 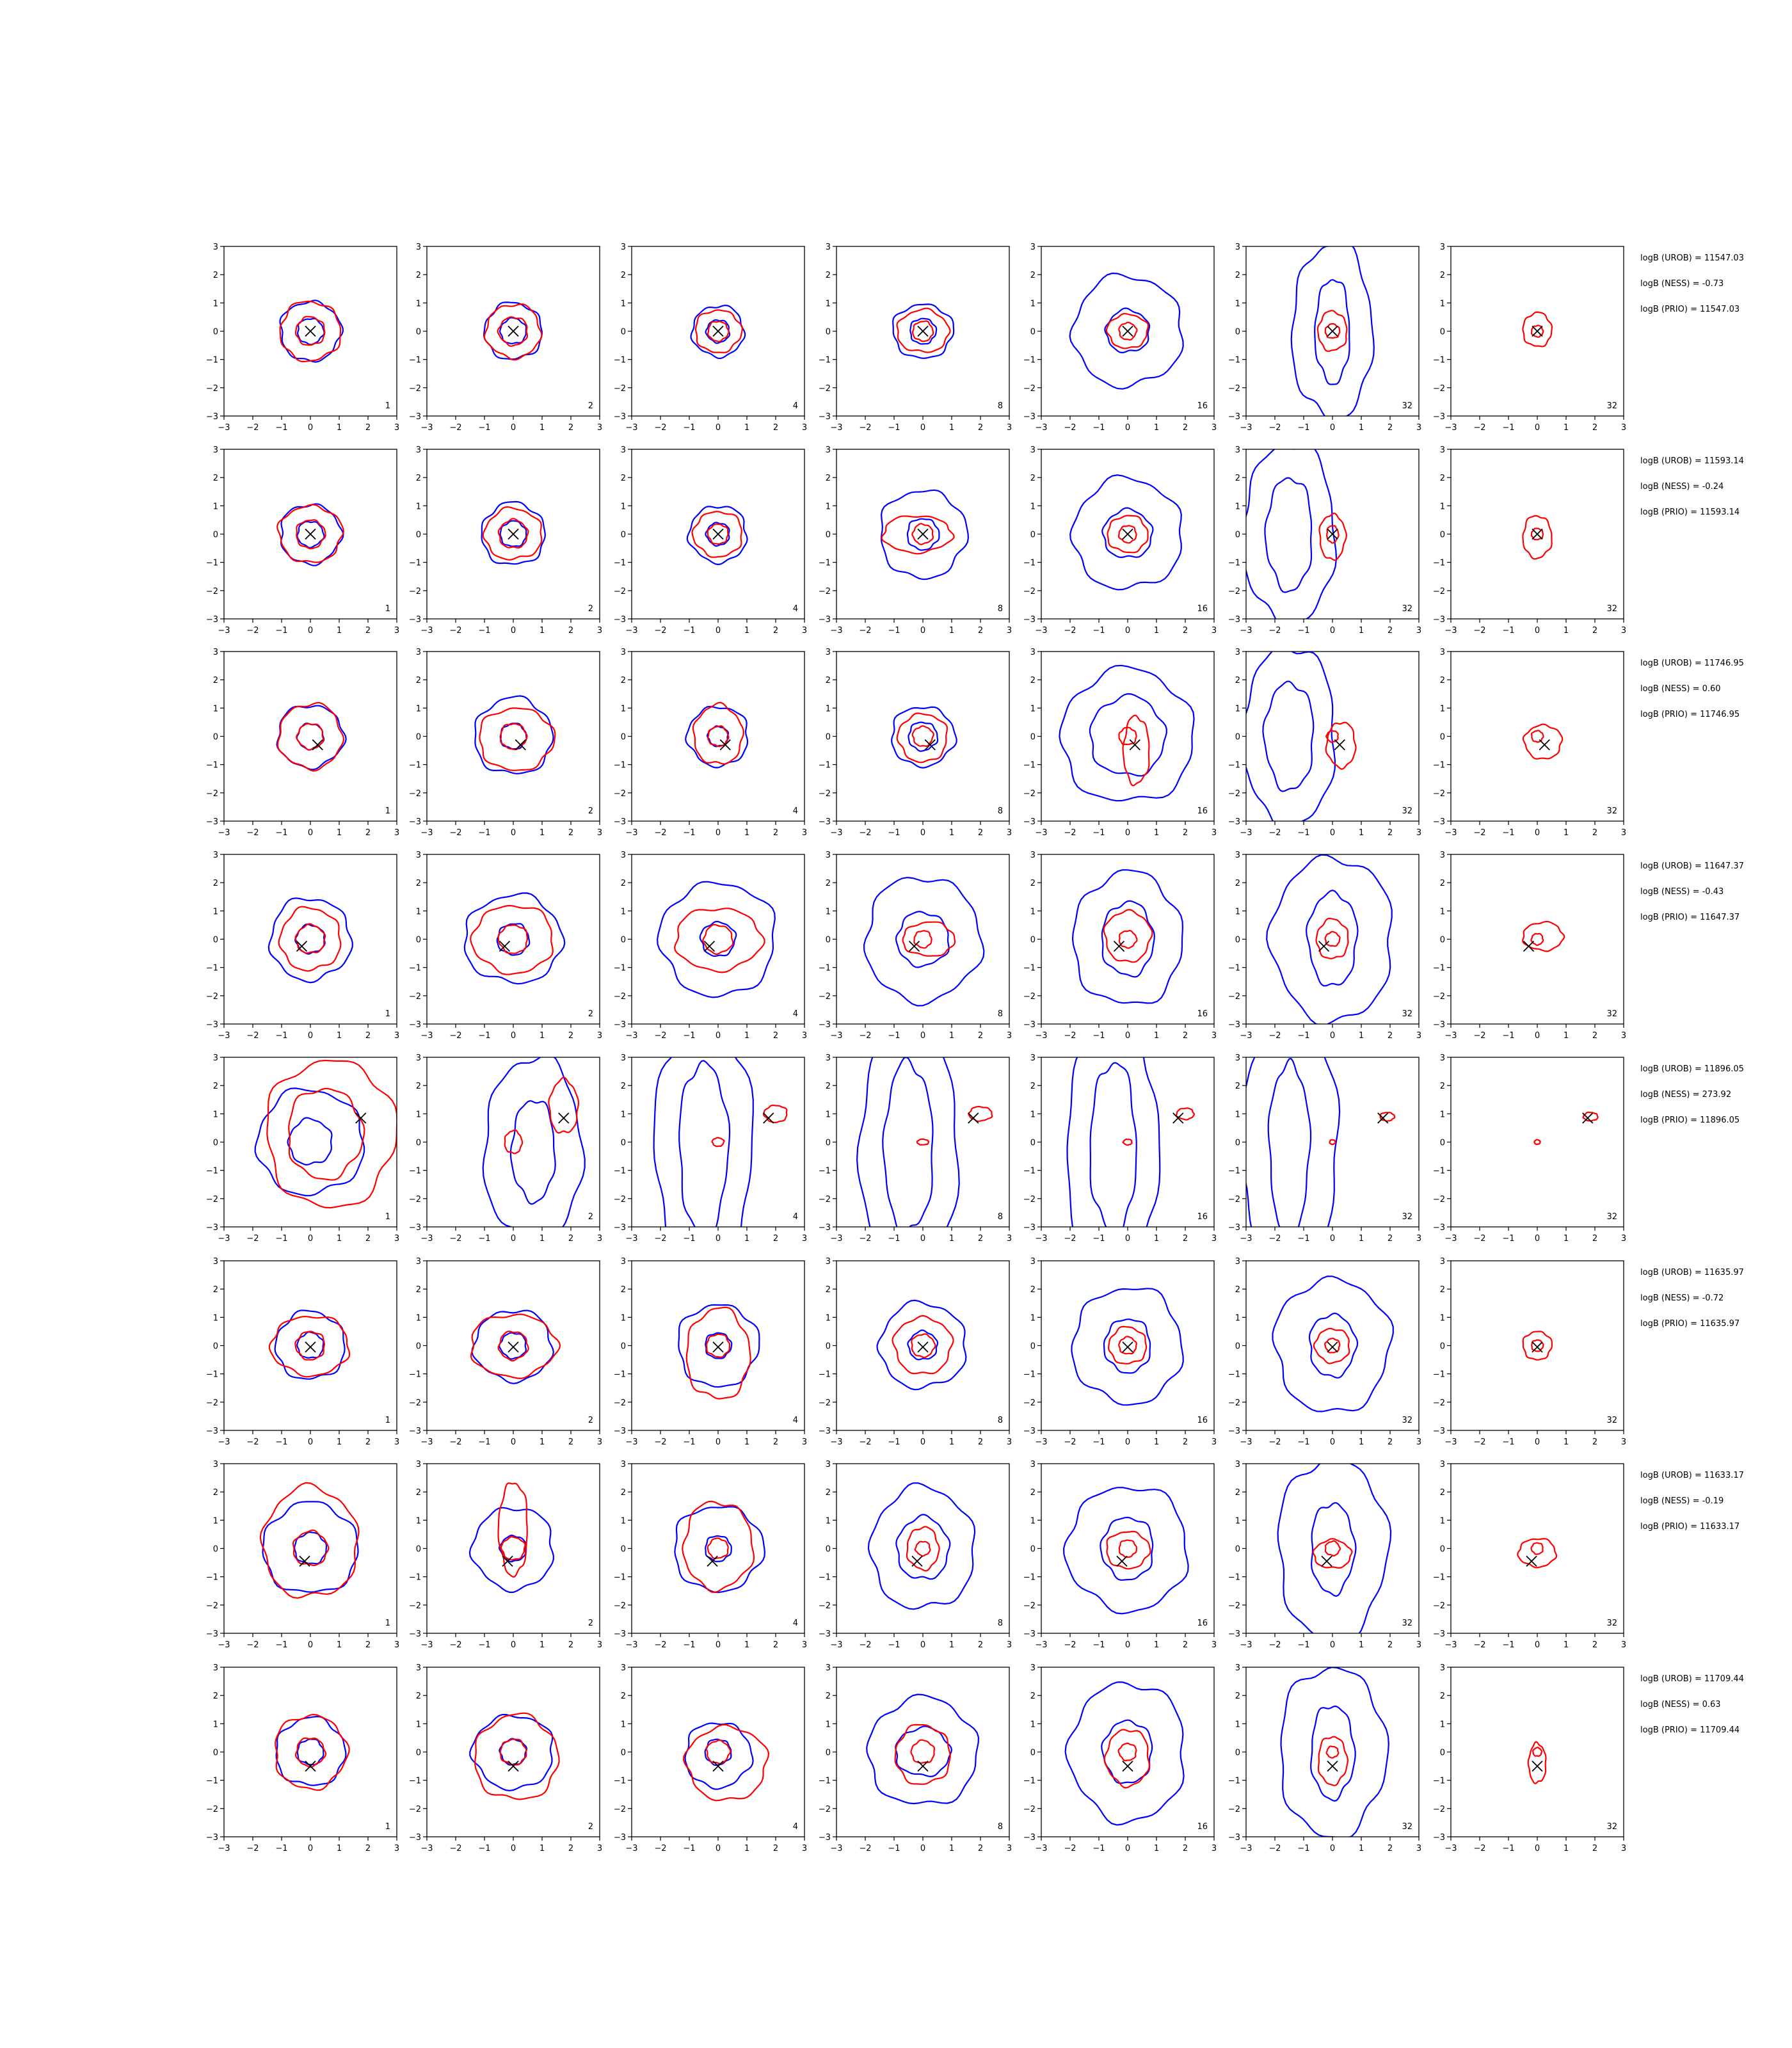 What do you see at coordinates (1324, 338) in the screenshot?
I see `panel-r1-c6: −3−3 −2 −2 −1 −1 0 0 1 1 2 2 3 3 32` at bounding box center [1324, 338].